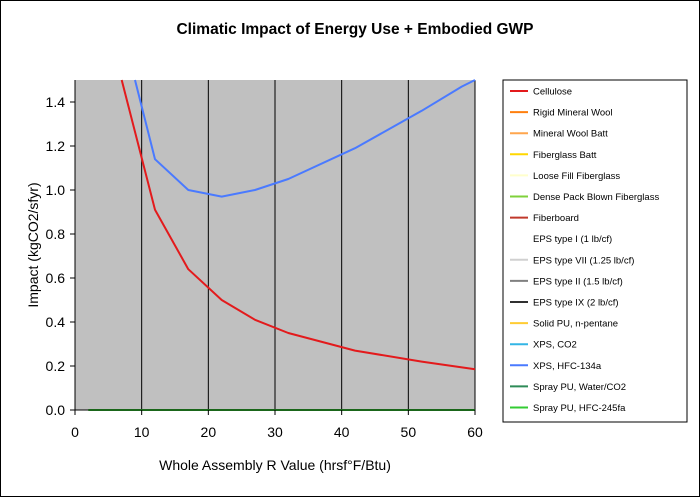 Image resolution: width=700 pixels, height=502 pixels. Describe the element at coordinates (475, 432) in the screenshot. I see `x-tick-label: 60` at that location.